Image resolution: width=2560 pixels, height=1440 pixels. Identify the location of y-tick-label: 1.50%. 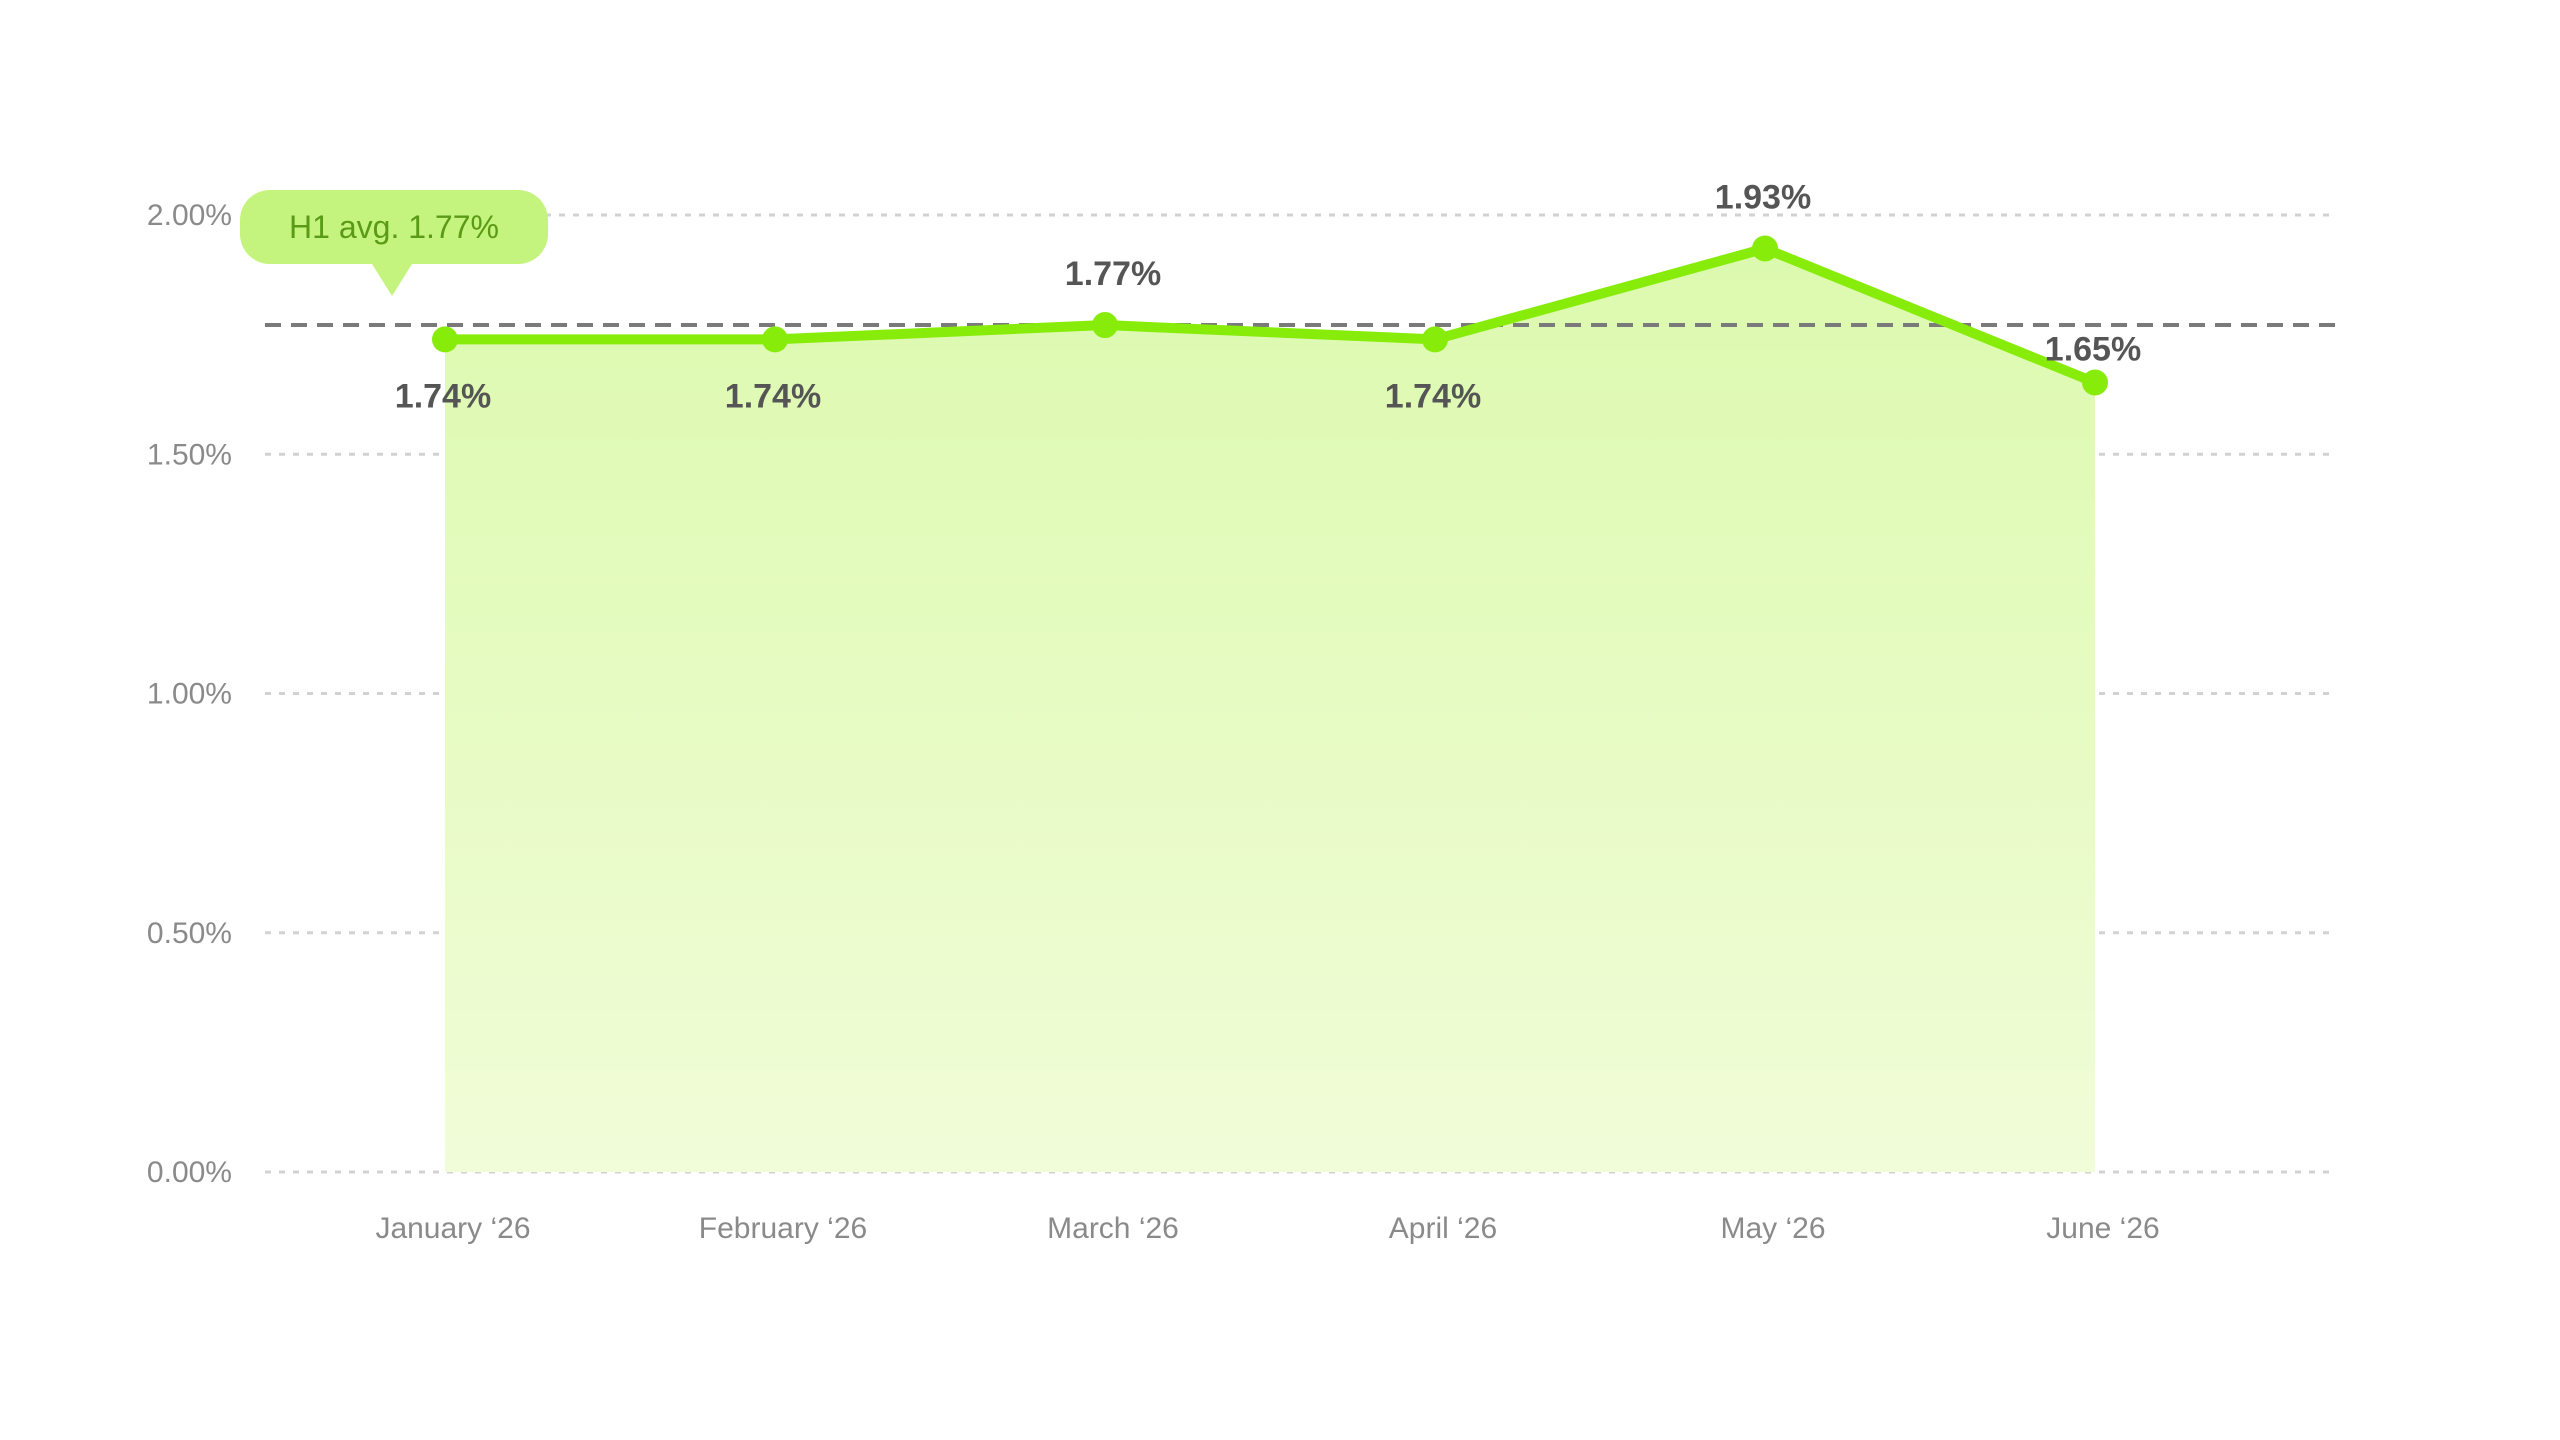
(189, 454).